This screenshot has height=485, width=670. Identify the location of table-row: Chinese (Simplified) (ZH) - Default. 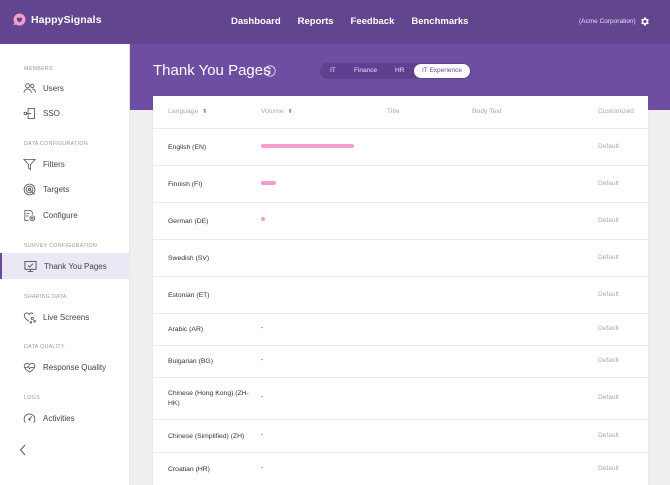
(400, 436).